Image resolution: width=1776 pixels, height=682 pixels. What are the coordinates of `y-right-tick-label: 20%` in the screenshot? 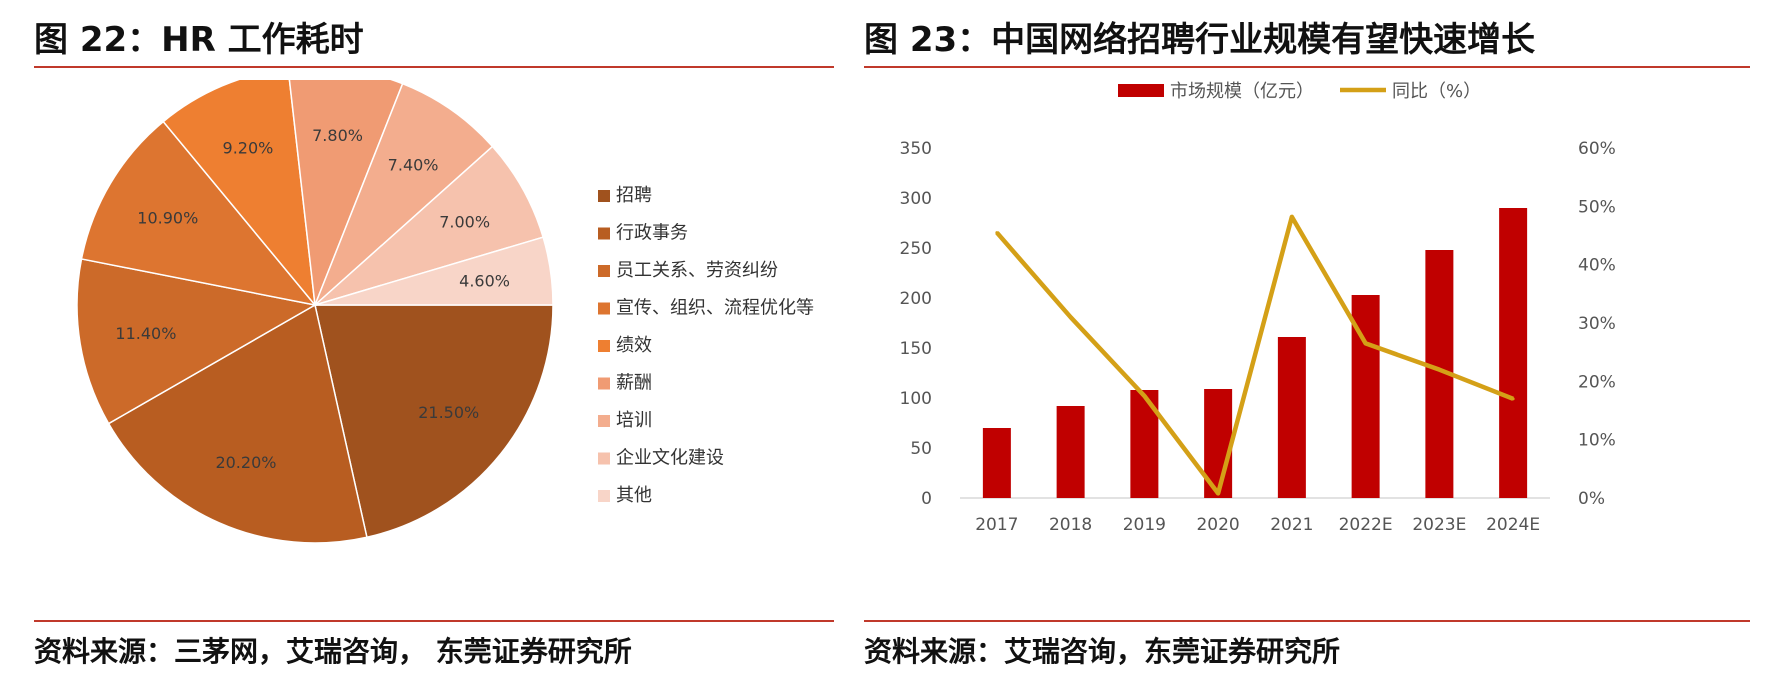 It's located at (1597, 382).